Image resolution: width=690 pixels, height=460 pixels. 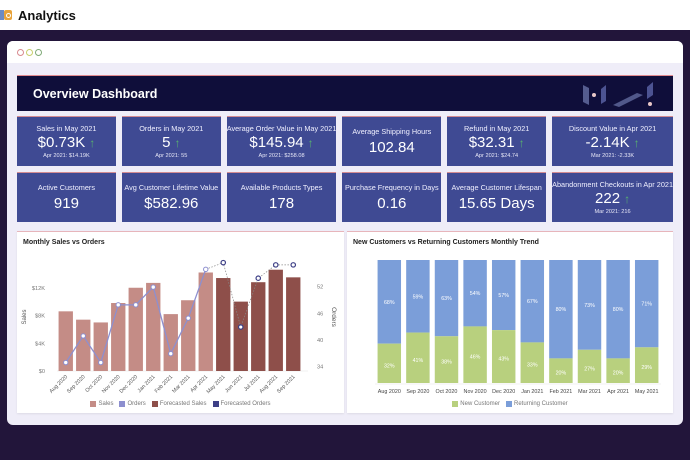 What do you see at coordinates (29, 52) in the screenshot?
I see `minimize-window-button` at bounding box center [29, 52].